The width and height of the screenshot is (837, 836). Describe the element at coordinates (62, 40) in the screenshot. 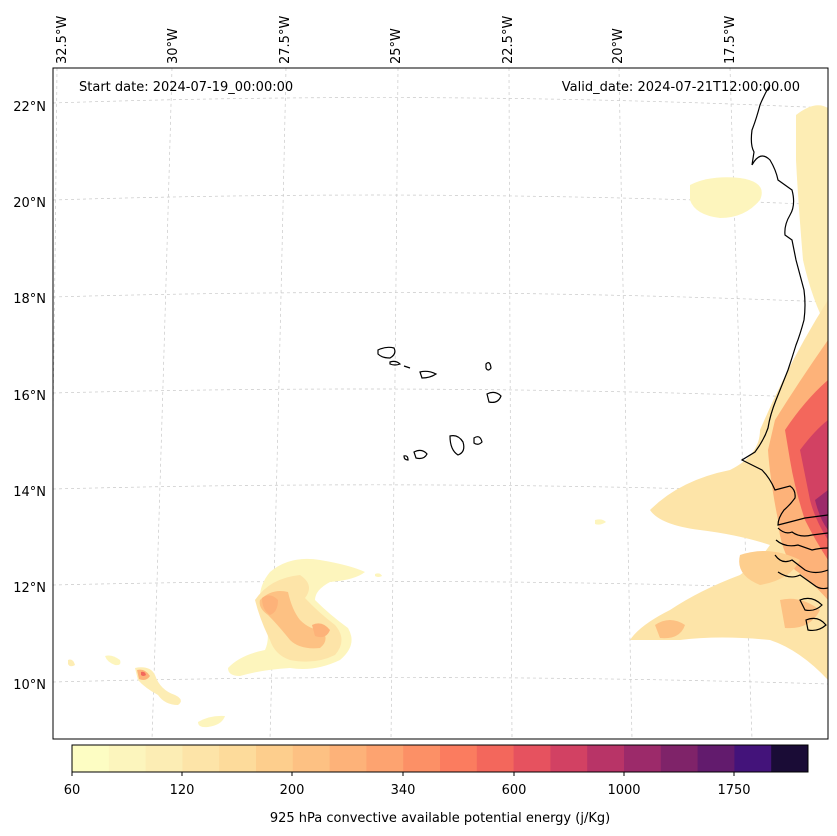

I see `lon-label: 32.5°W` at that location.